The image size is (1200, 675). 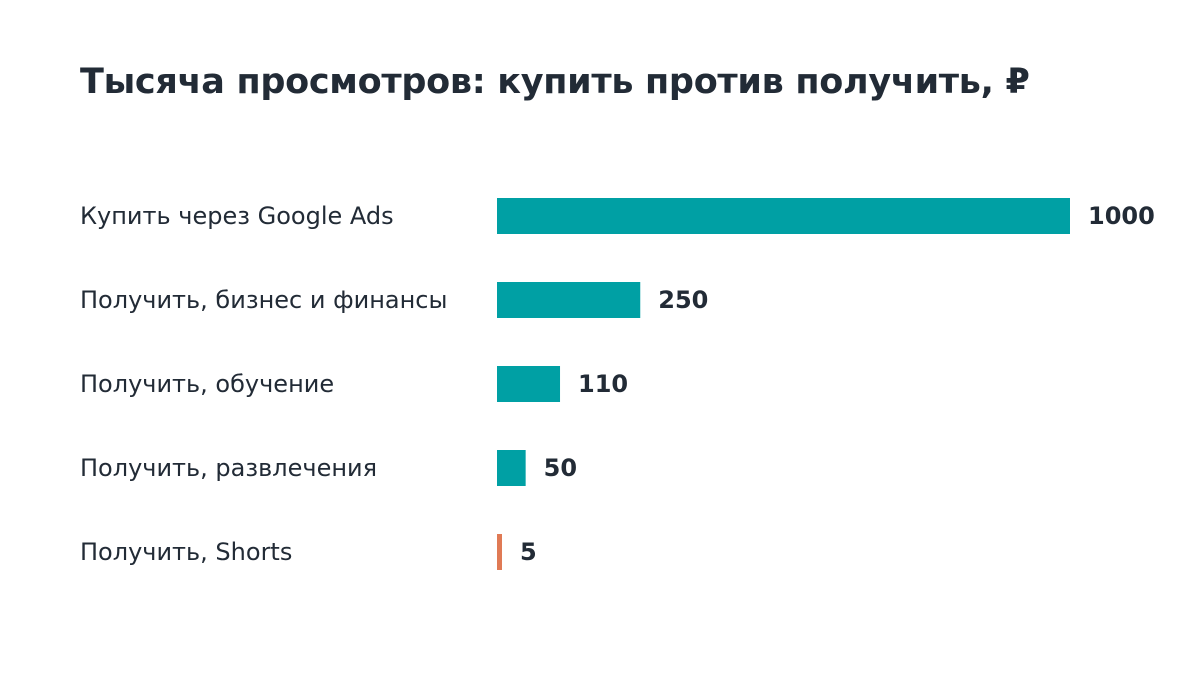 What do you see at coordinates (237, 216) in the screenshot?
I see `category-label: Купить через Google Ads` at bounding box center [237, 216].